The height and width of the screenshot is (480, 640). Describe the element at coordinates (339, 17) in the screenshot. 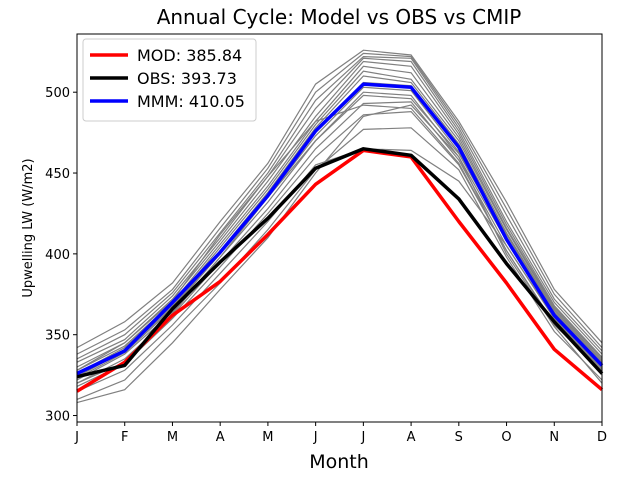

I see `chart-title: Annual Cycle: Model vs OBS vs CMIP` at that location.